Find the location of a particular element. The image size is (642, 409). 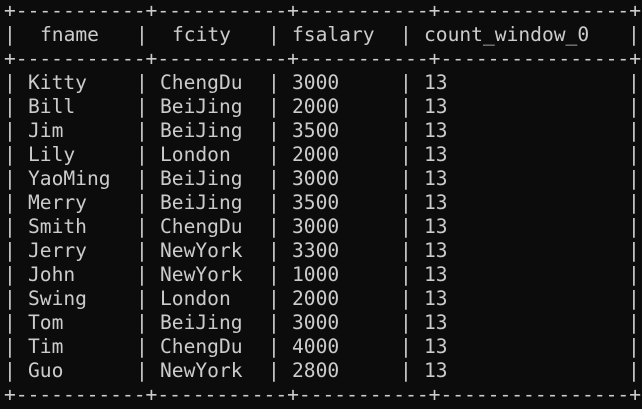

cell-fname: Tim is located at coordinates (46, 346).